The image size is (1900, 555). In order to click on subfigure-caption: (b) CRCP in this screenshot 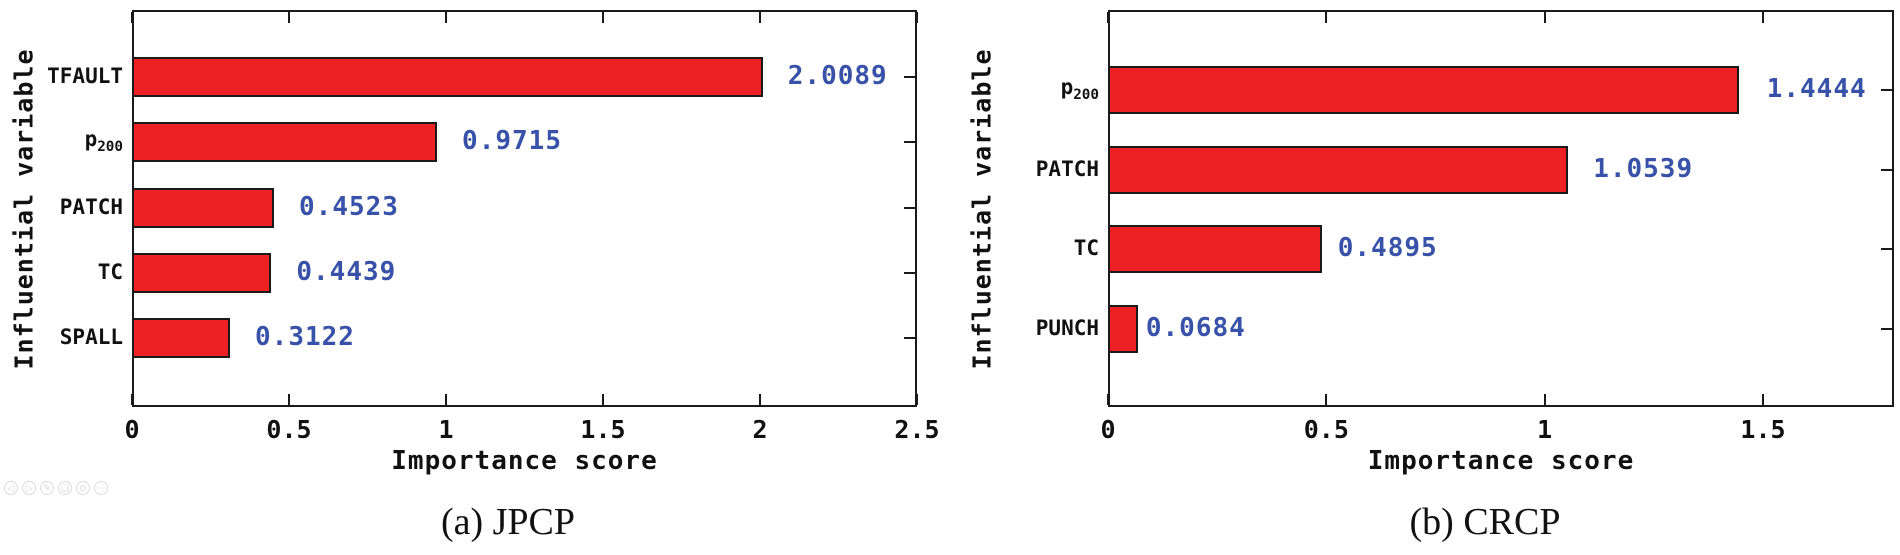, I will do `click(1485, 522)`.